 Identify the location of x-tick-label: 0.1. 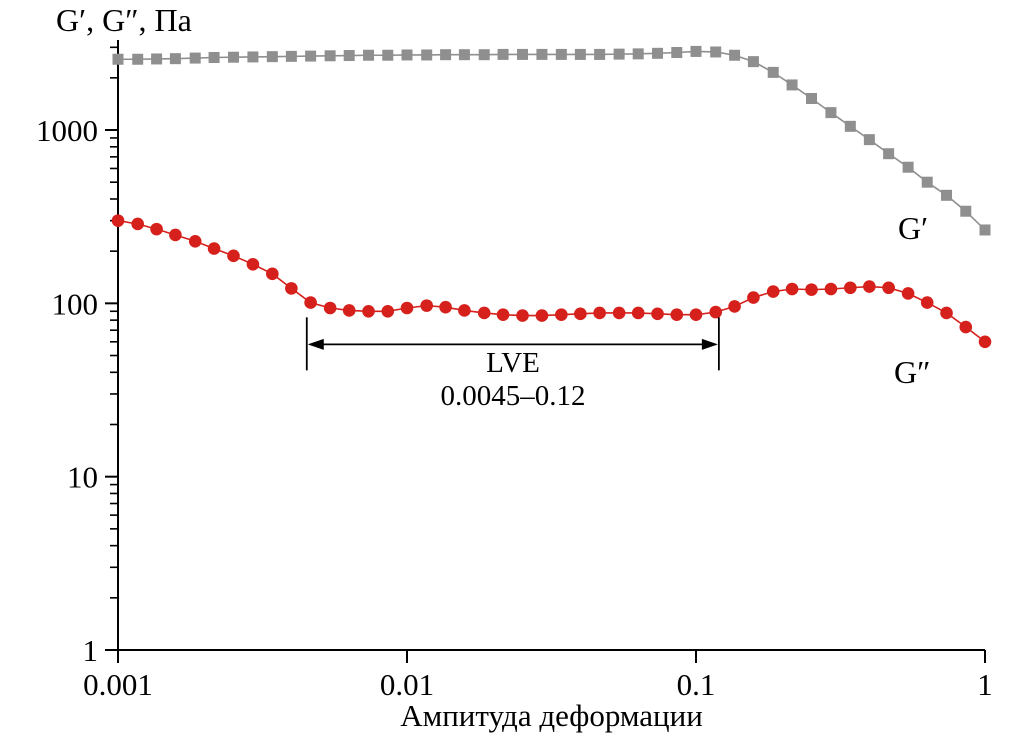
(696, 684).